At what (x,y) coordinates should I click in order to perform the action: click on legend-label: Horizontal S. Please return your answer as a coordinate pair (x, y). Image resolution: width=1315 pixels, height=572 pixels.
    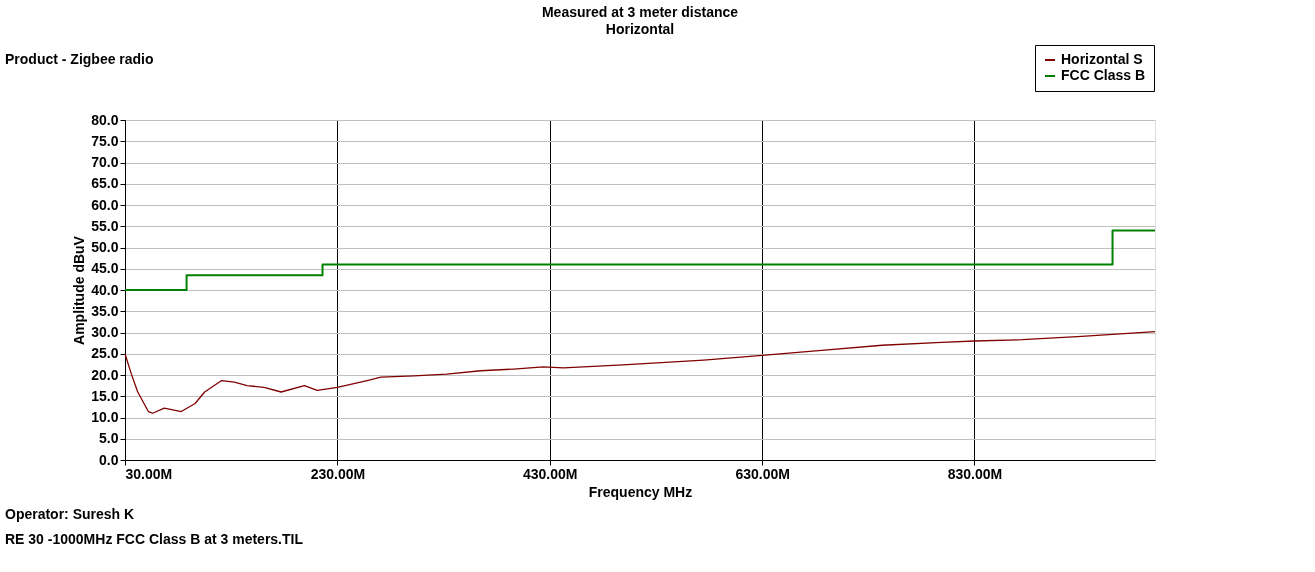
    Looking at the image, I should click on (1102, 59).